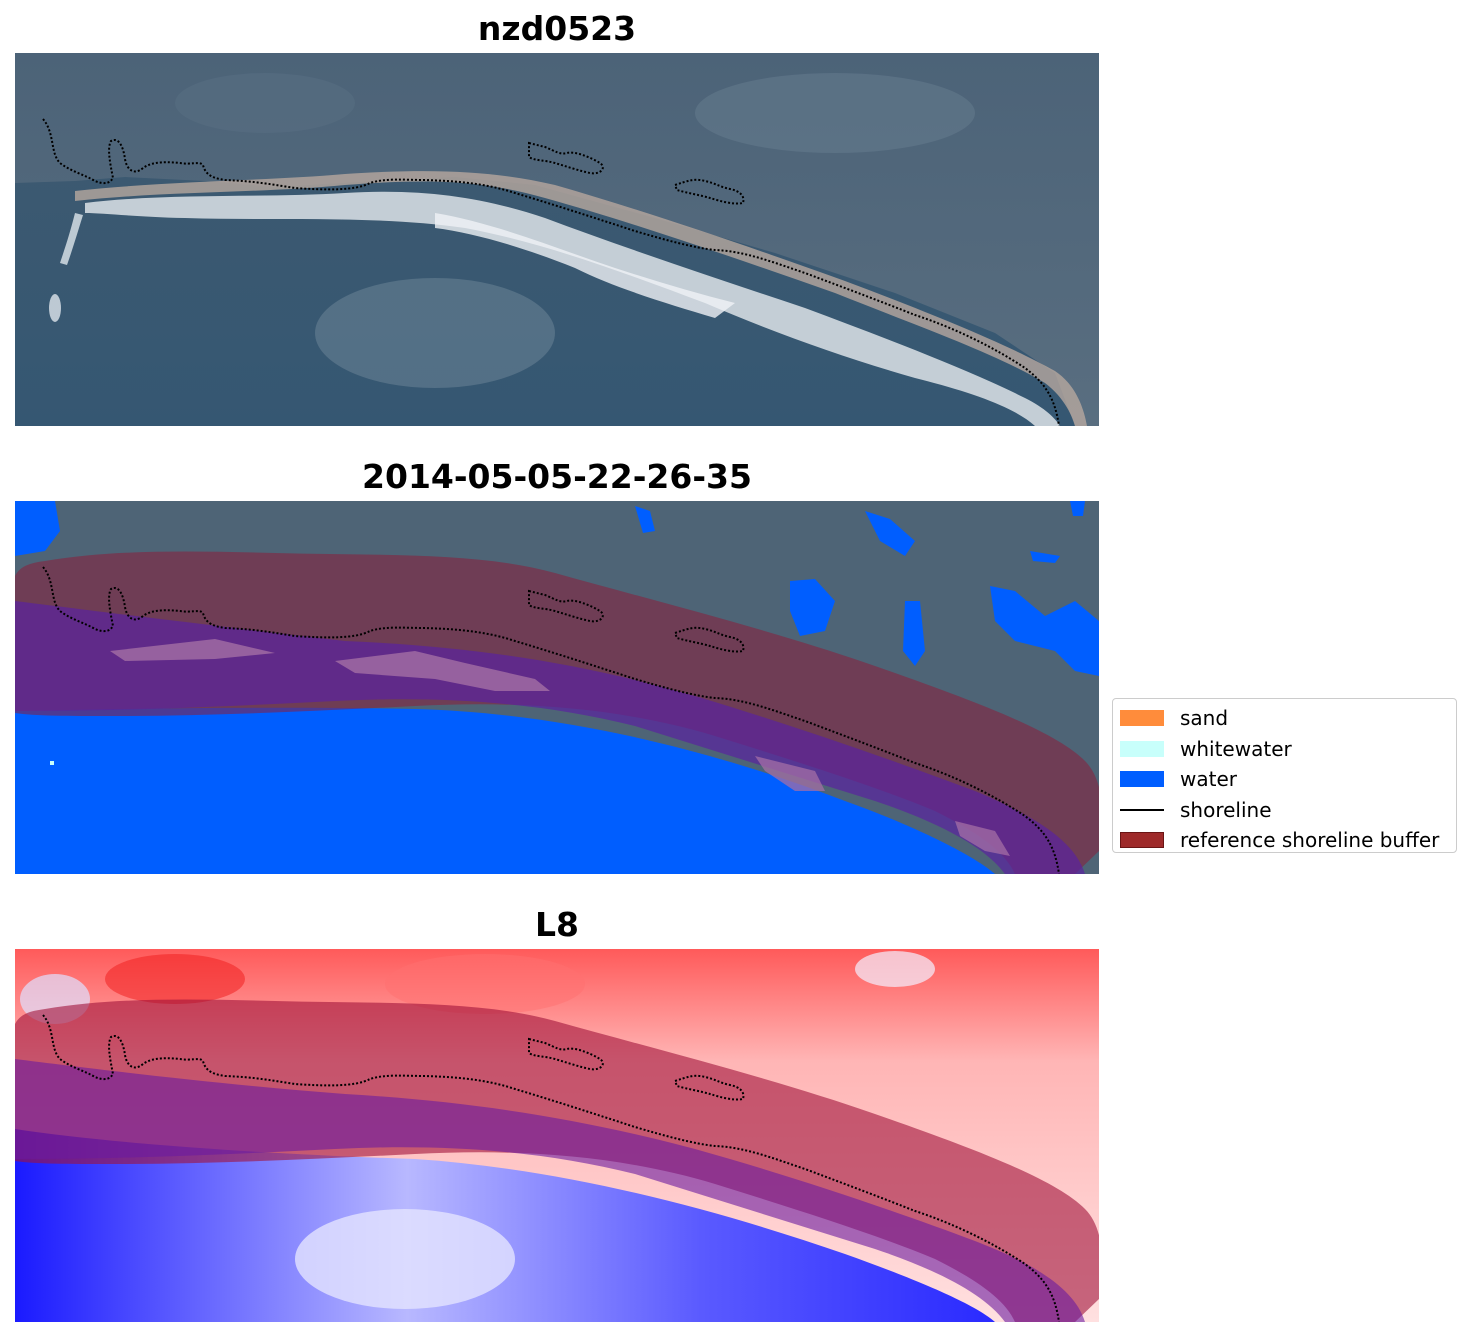 Image resolution: width=1474 pixels, height=1337 pixels. What do you see at coordinates (557, 476) in the screenshot?
I see `panel-title-date: 2014-05-05-22-26-35` at bounding box center [557, 476].